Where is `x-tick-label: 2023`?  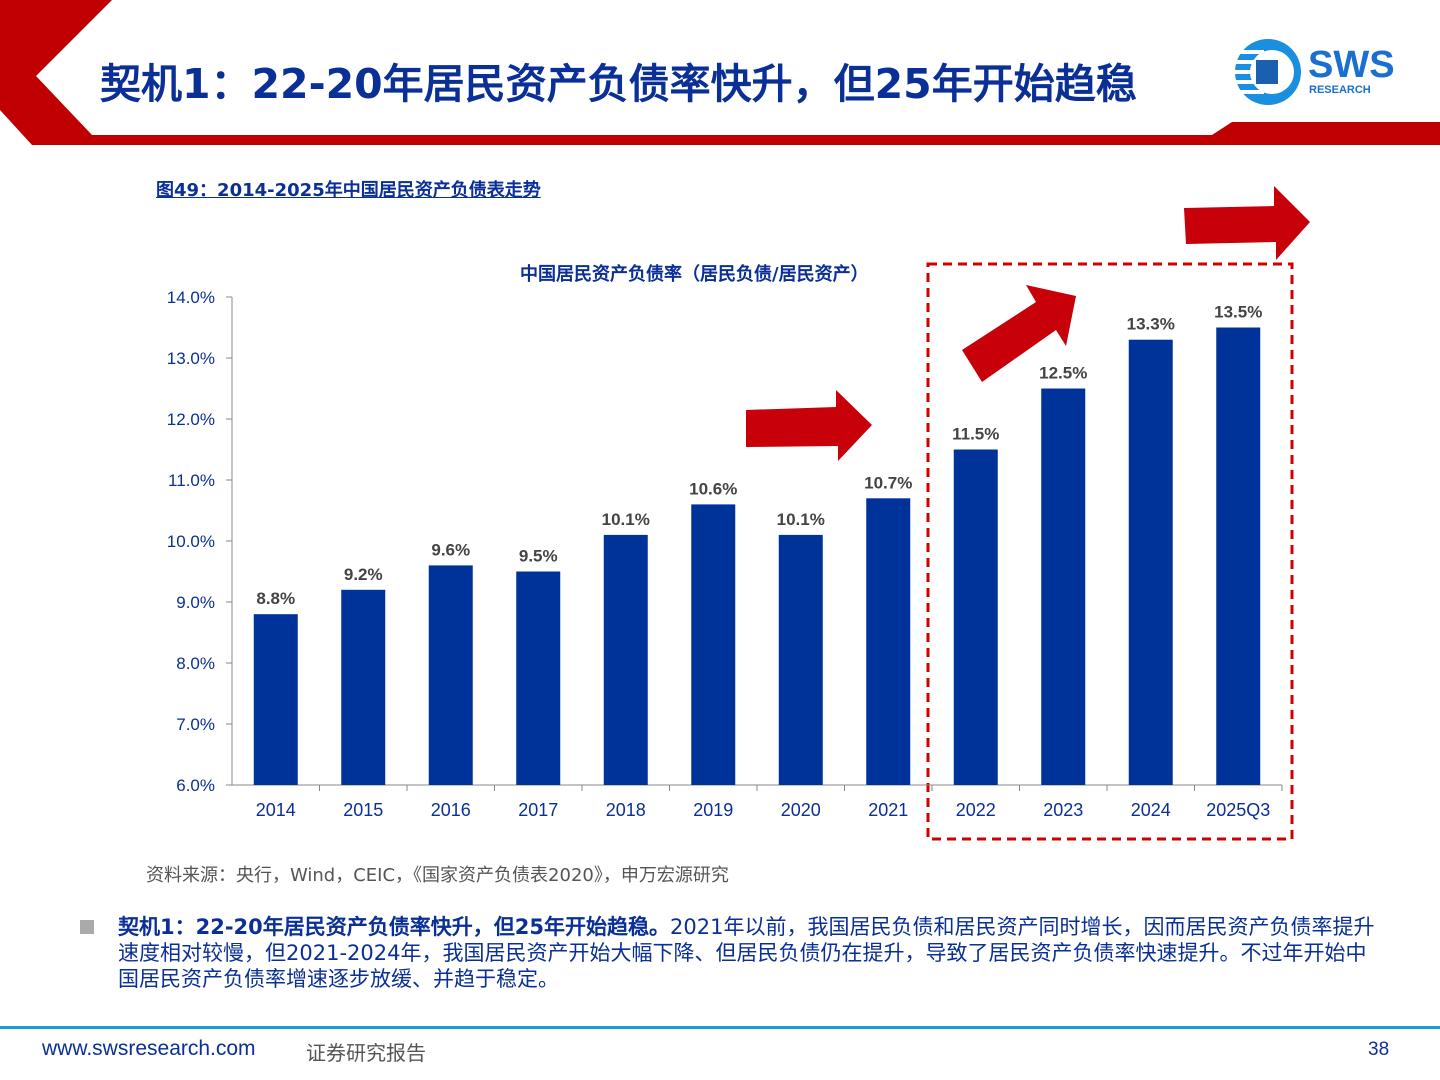
x-tick-label: 2023 is located at coordinates (1063, 810).